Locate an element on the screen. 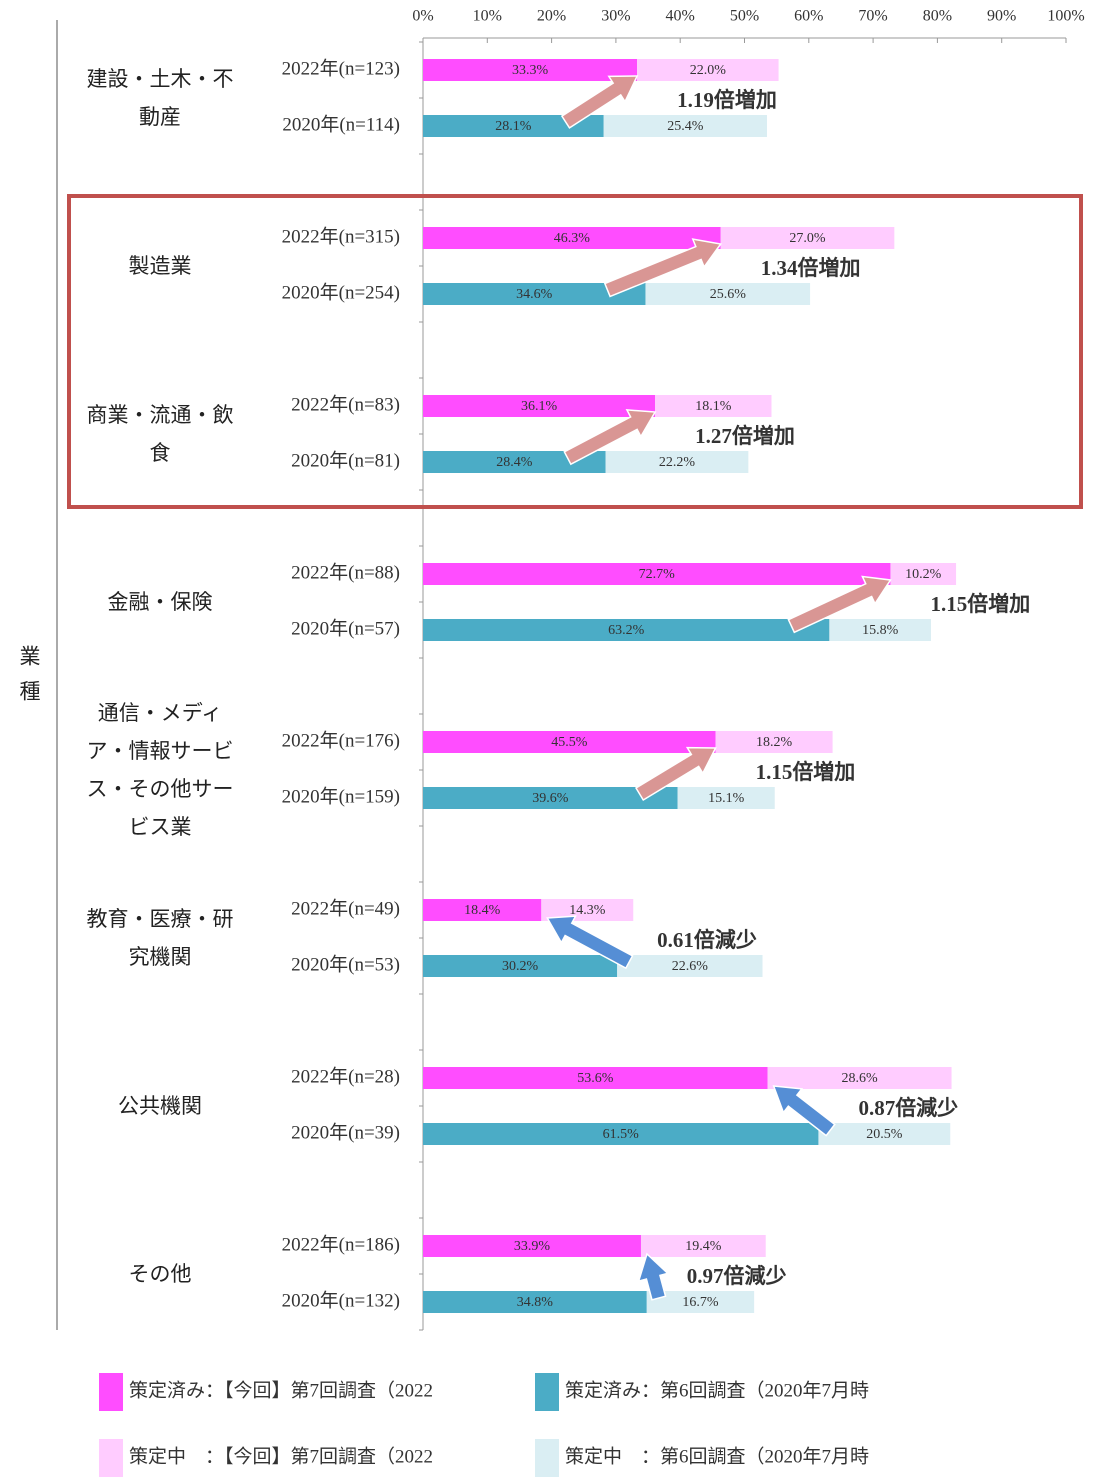 The image size is (1104, 1483). value-label: 18.4% is located at coordinates (482, 910).